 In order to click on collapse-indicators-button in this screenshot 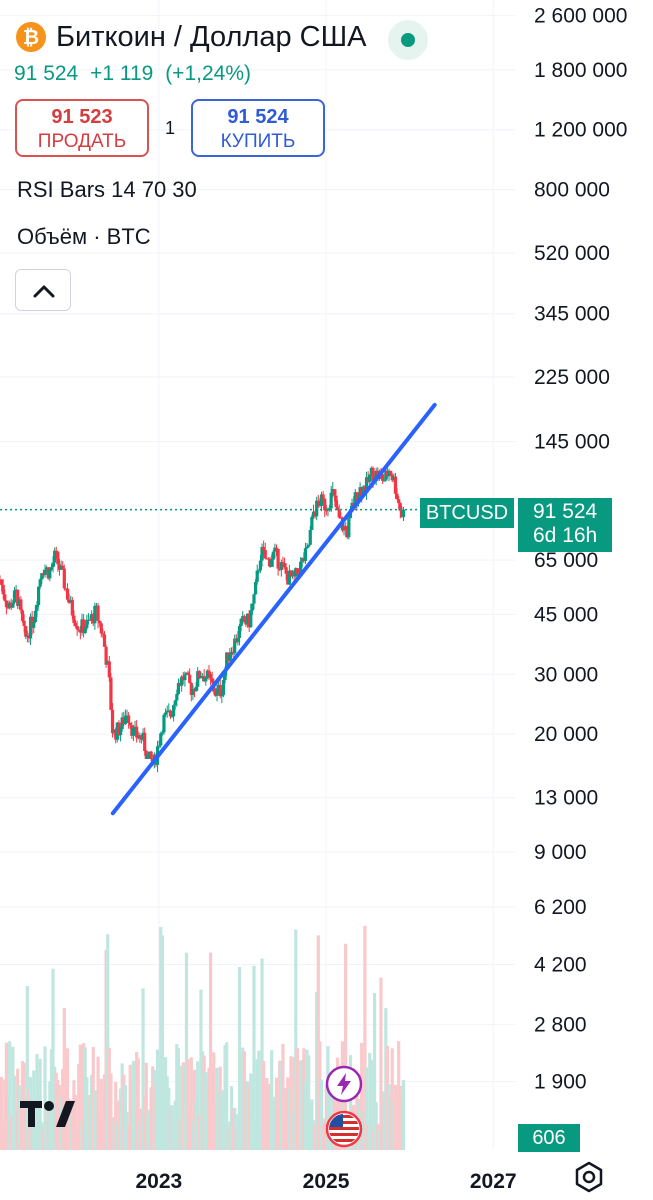, I will do `click(43, 290)`.